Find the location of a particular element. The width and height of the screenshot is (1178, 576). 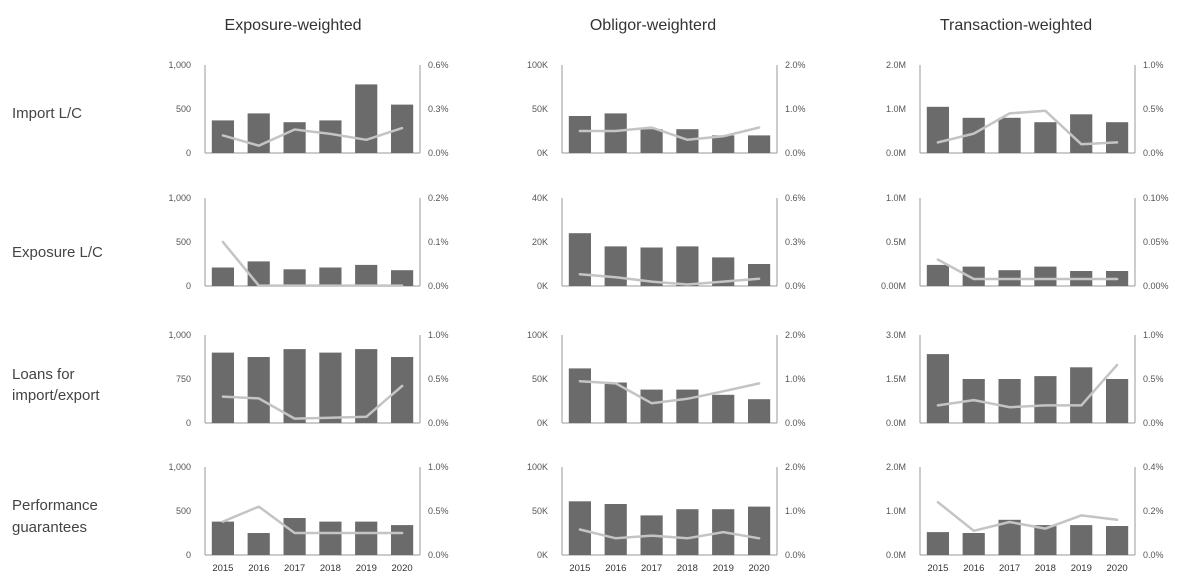

right-tick-label: 0.6% is located at coordinates (795, 198).